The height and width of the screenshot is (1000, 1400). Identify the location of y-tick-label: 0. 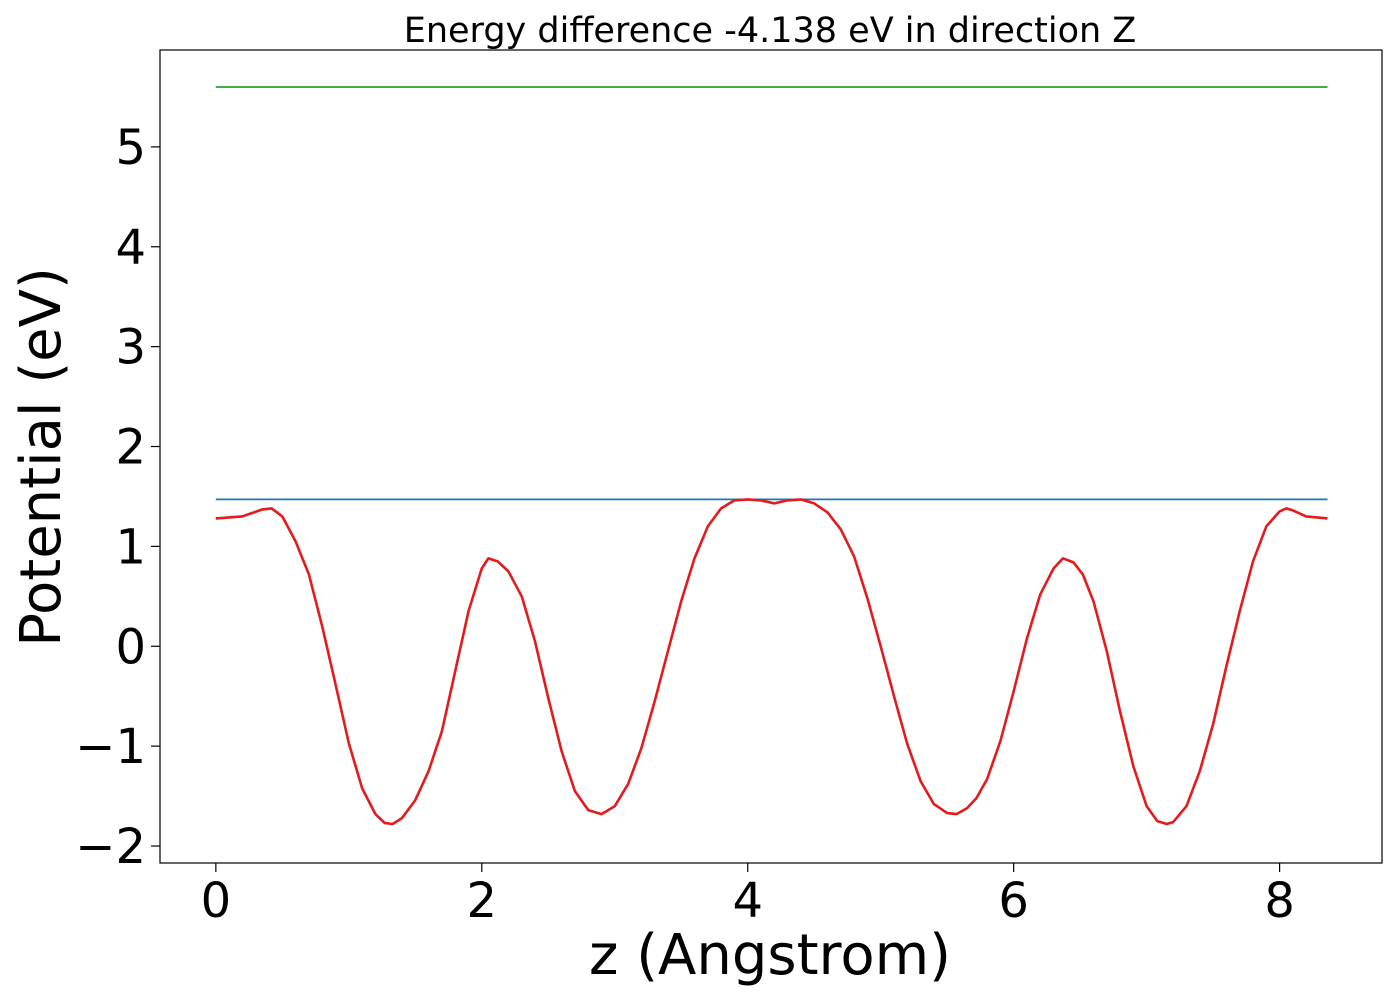
(130, 647).